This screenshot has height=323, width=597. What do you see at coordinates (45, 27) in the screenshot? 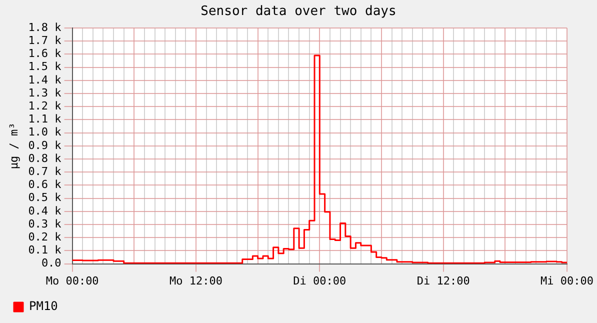
I see `y-tick-label: 1.8 k` at bounding box center [45, 27].